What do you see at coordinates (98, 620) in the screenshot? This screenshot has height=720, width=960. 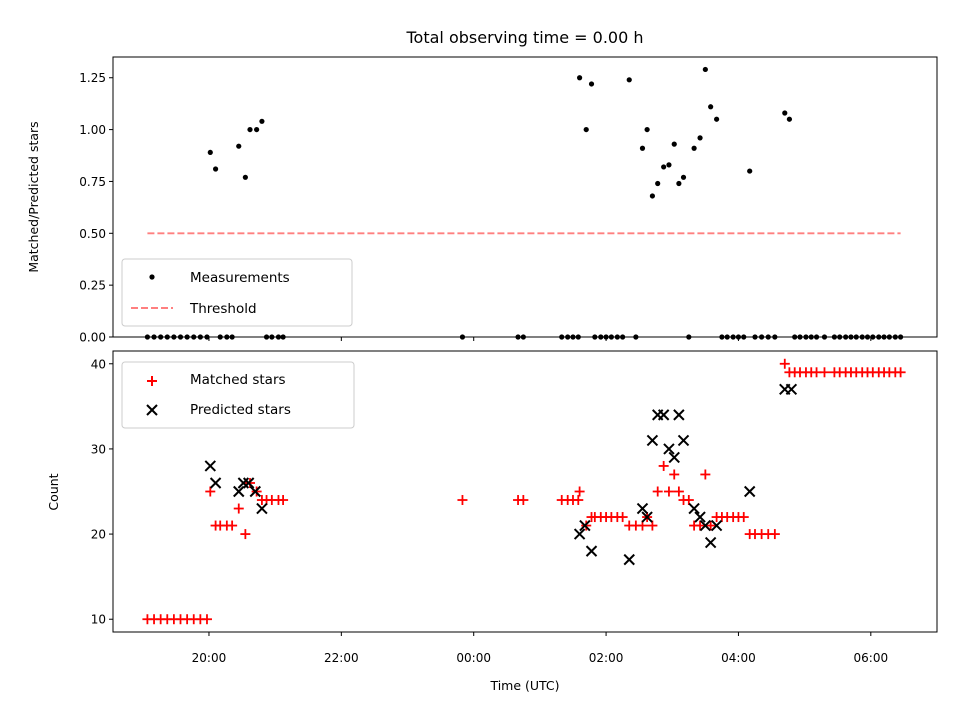 I see `bottom-y-tick-label: 10` at bounding box center [98, 620].